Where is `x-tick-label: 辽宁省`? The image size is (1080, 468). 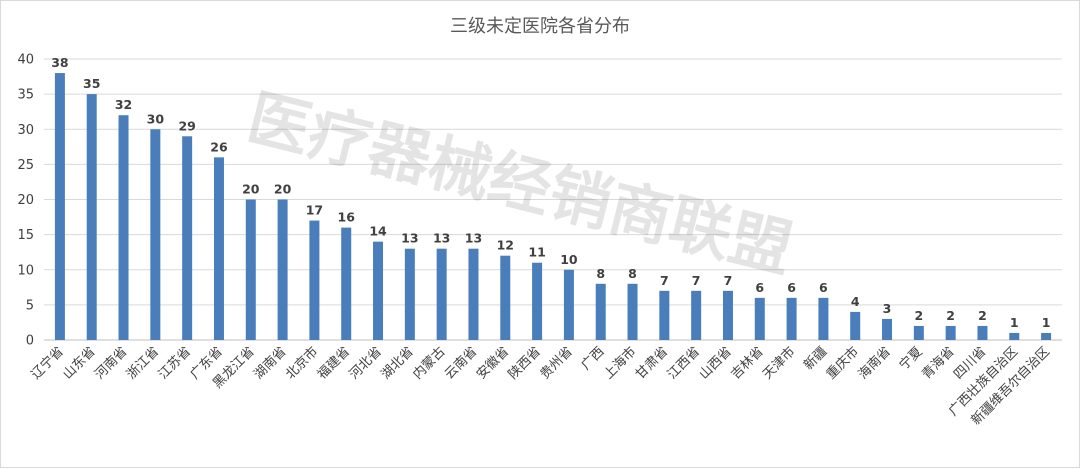
x-tick-label: 辽宁省 is located at coordinates (47, 363).